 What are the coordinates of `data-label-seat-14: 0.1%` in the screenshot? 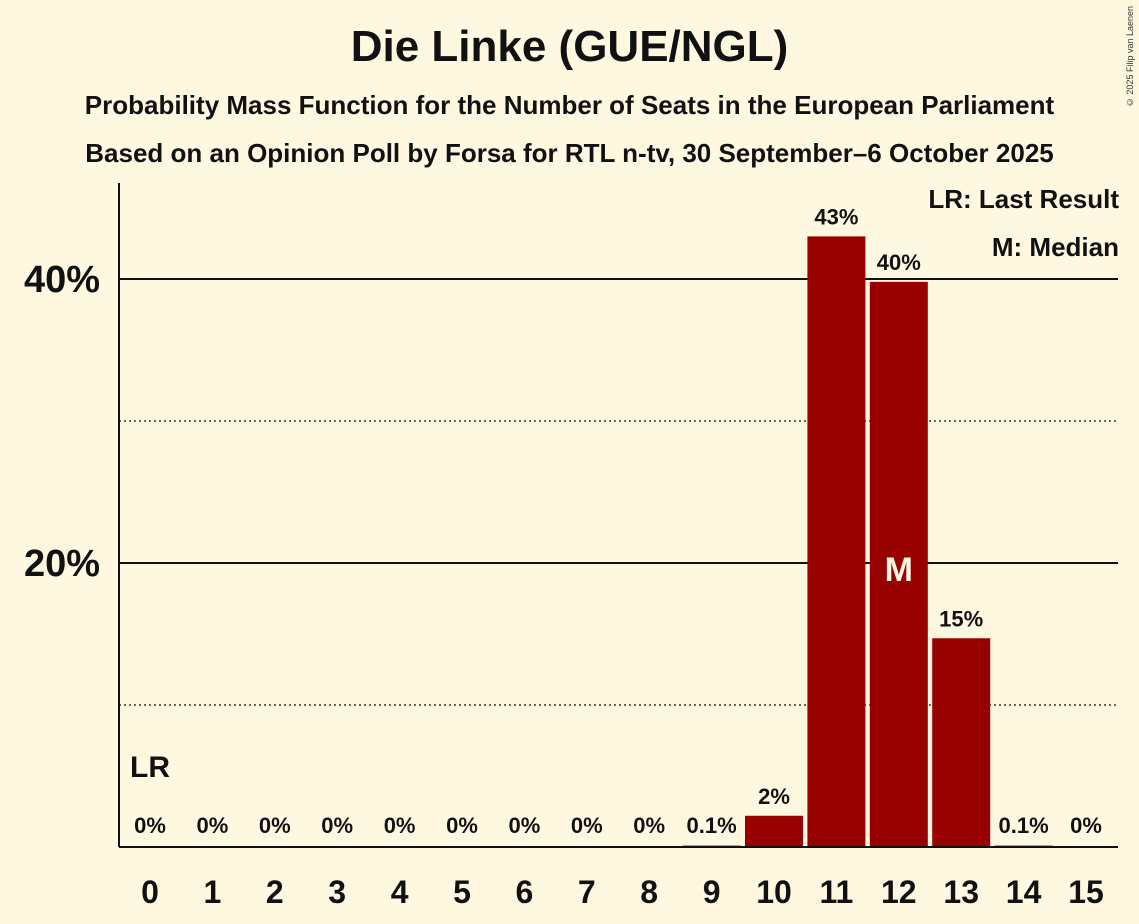 It's located at (1024, 825).